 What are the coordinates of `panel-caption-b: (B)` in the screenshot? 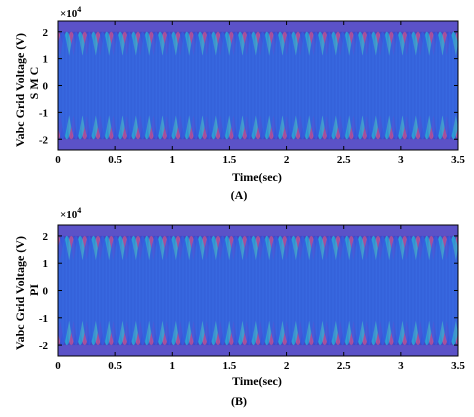 It's located at (239, 401).